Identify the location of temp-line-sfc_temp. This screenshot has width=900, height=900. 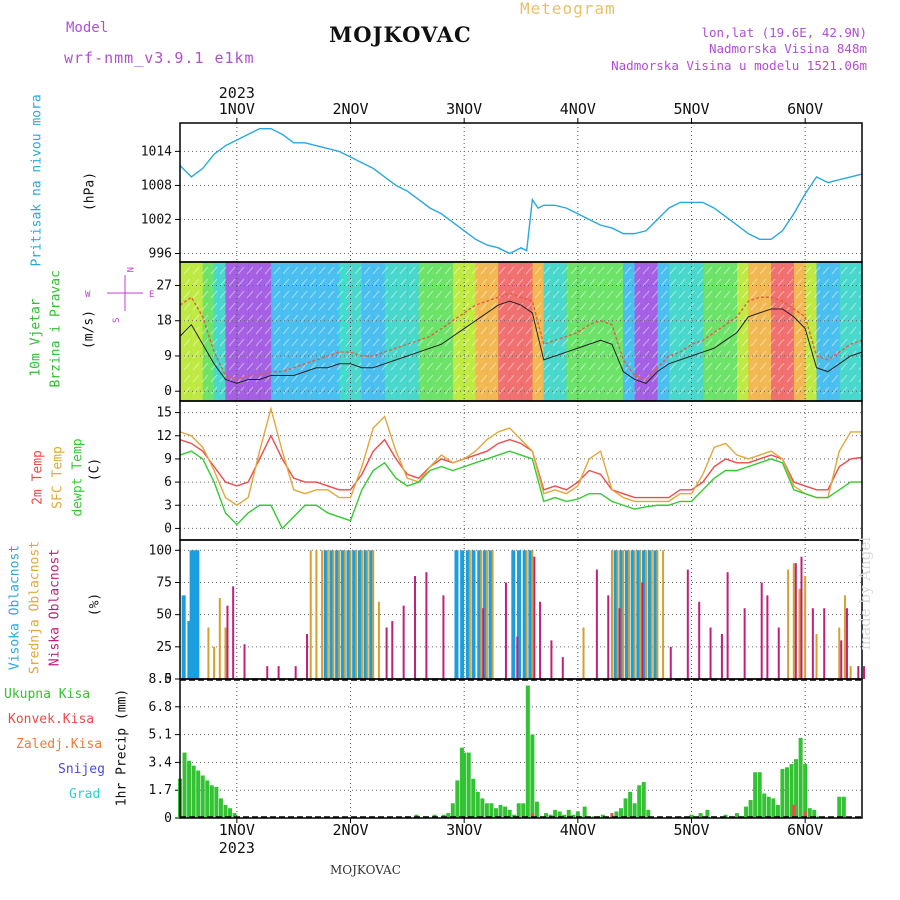
(520, 456).